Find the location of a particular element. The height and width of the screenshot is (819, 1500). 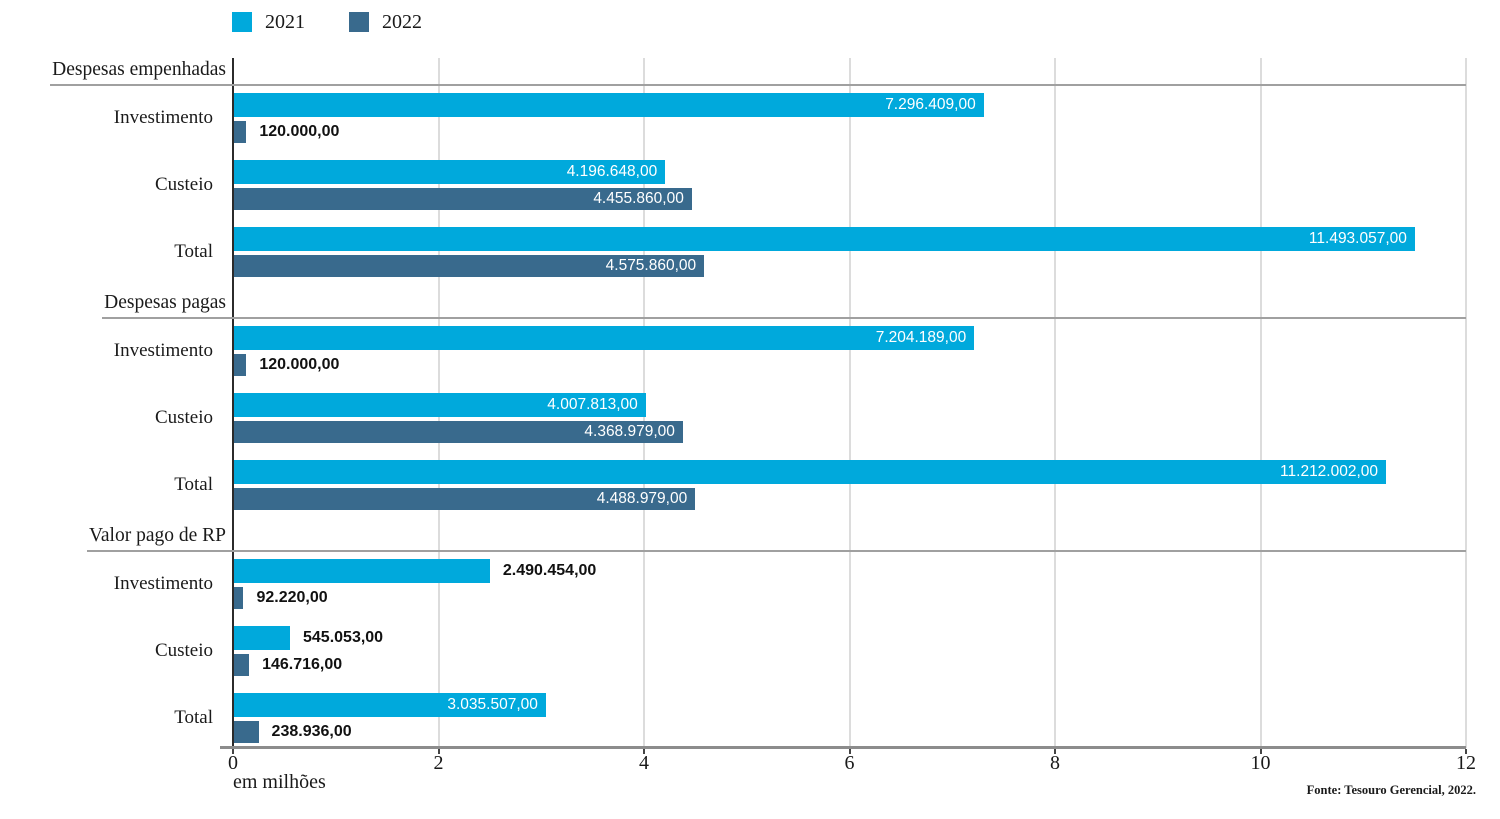

bar-2022: 4.488.979,00 is located at coordinates (465, 499).